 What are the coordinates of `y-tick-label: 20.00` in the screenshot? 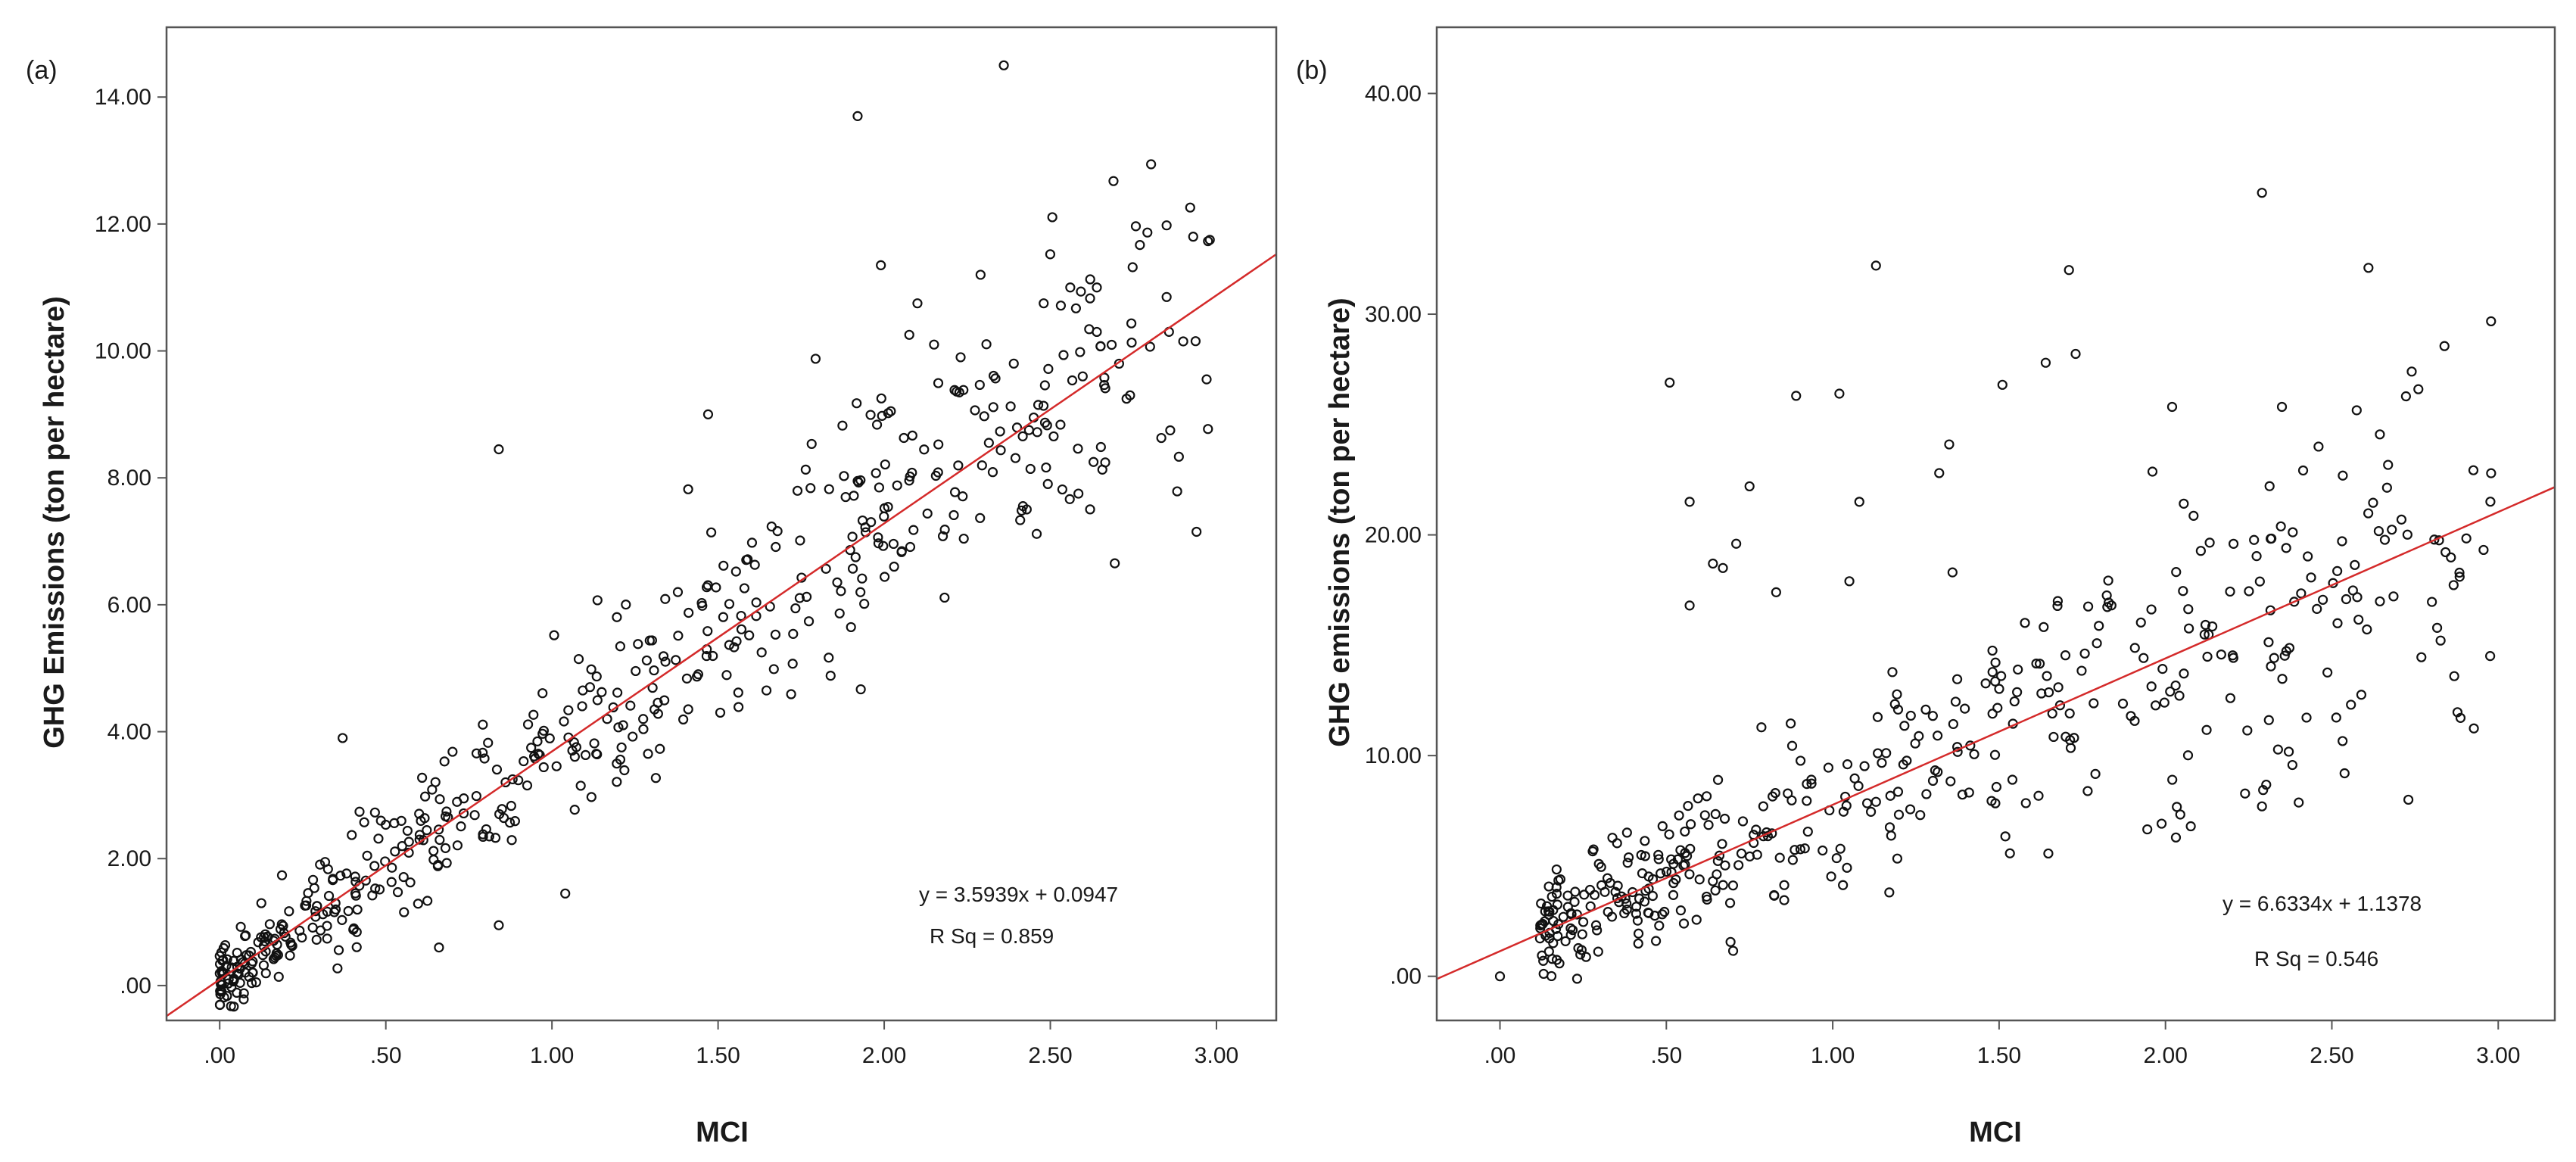 It's located at (1393, 535).